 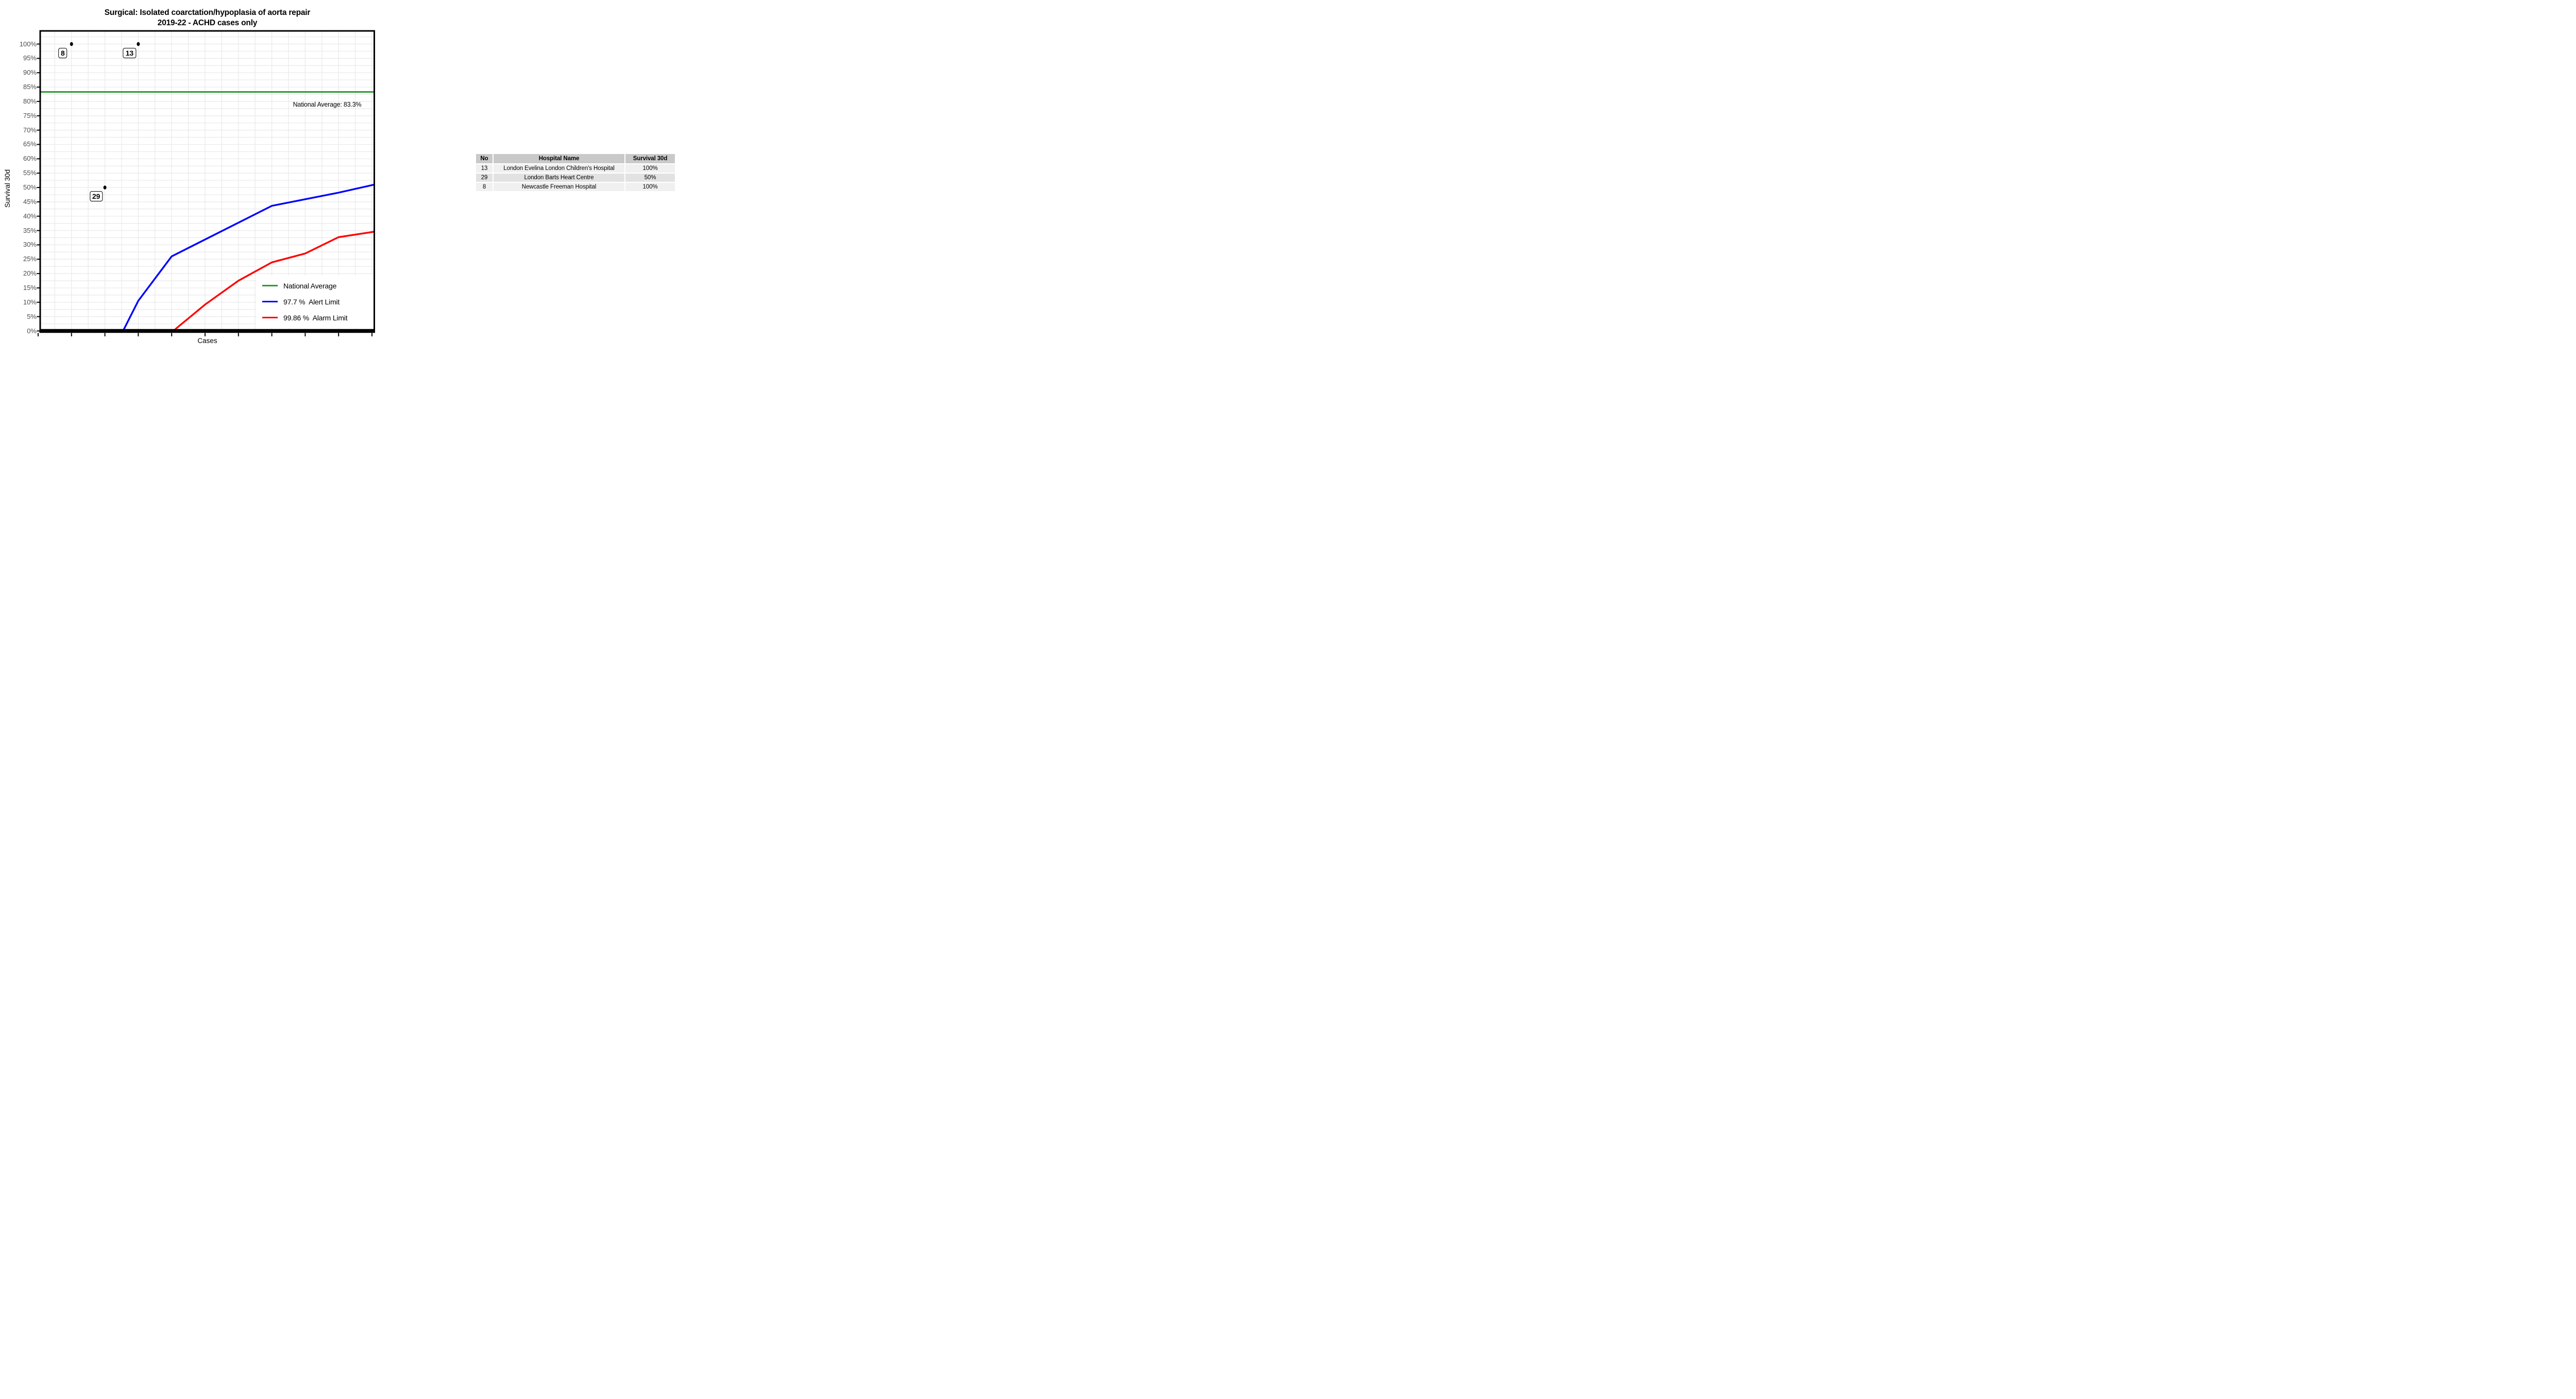 What do you see at coordinates (129, 52) in the screenshot?
I see `point-label-hospital-13: 13` at bounding box center [129, 52].